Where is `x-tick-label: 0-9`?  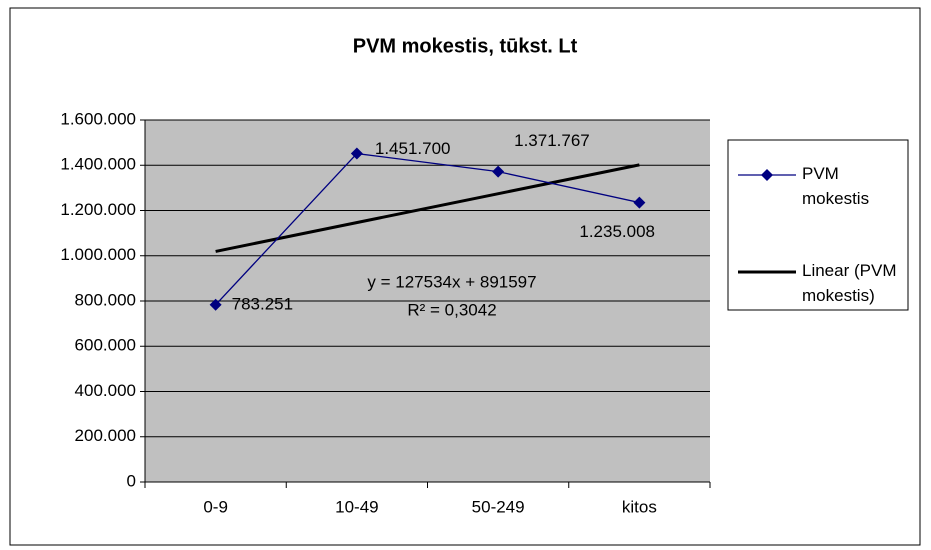 x-tick-label: 0-9 is located at coordinates (215, 506).